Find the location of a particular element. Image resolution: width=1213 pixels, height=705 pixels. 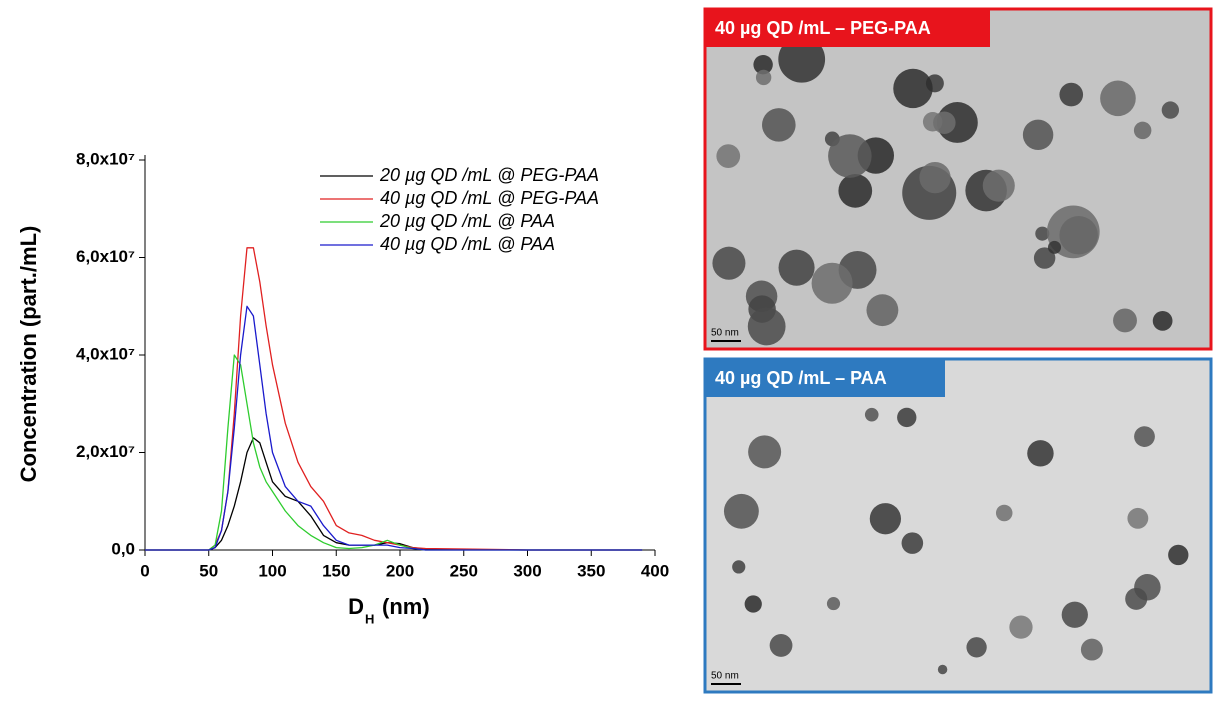

y-tick-label: 6,0x10⁷ is located at coordinates (105, 256).